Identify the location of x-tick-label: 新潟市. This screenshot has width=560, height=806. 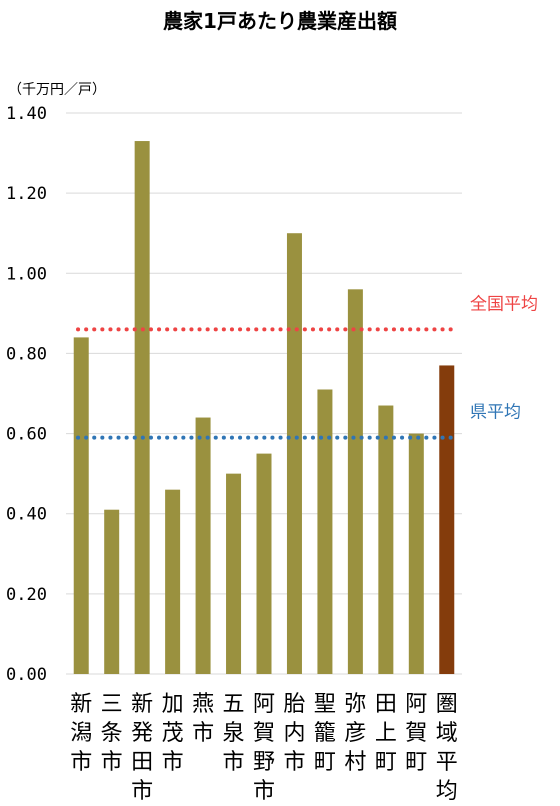
(81, 733).